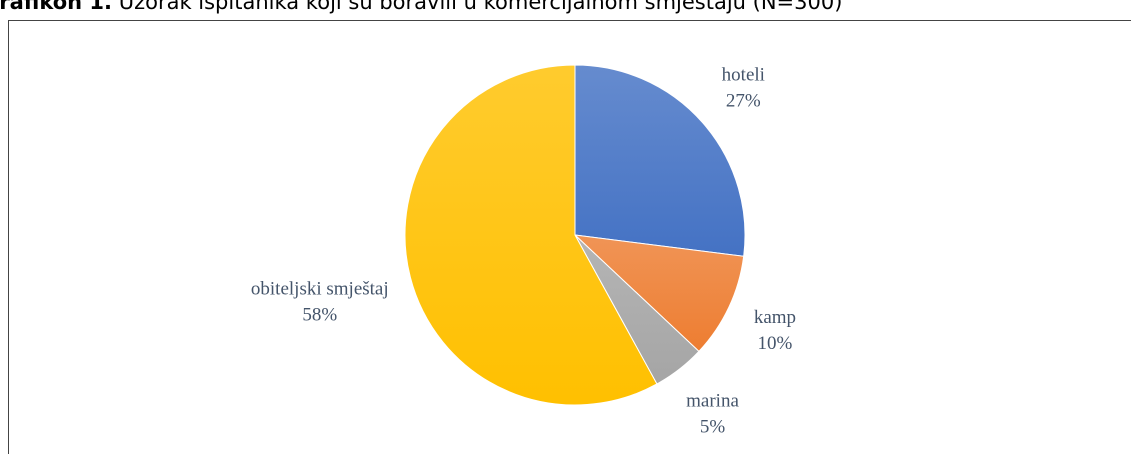  I want to click on slice-value-label: 10%, so click(775, 343).